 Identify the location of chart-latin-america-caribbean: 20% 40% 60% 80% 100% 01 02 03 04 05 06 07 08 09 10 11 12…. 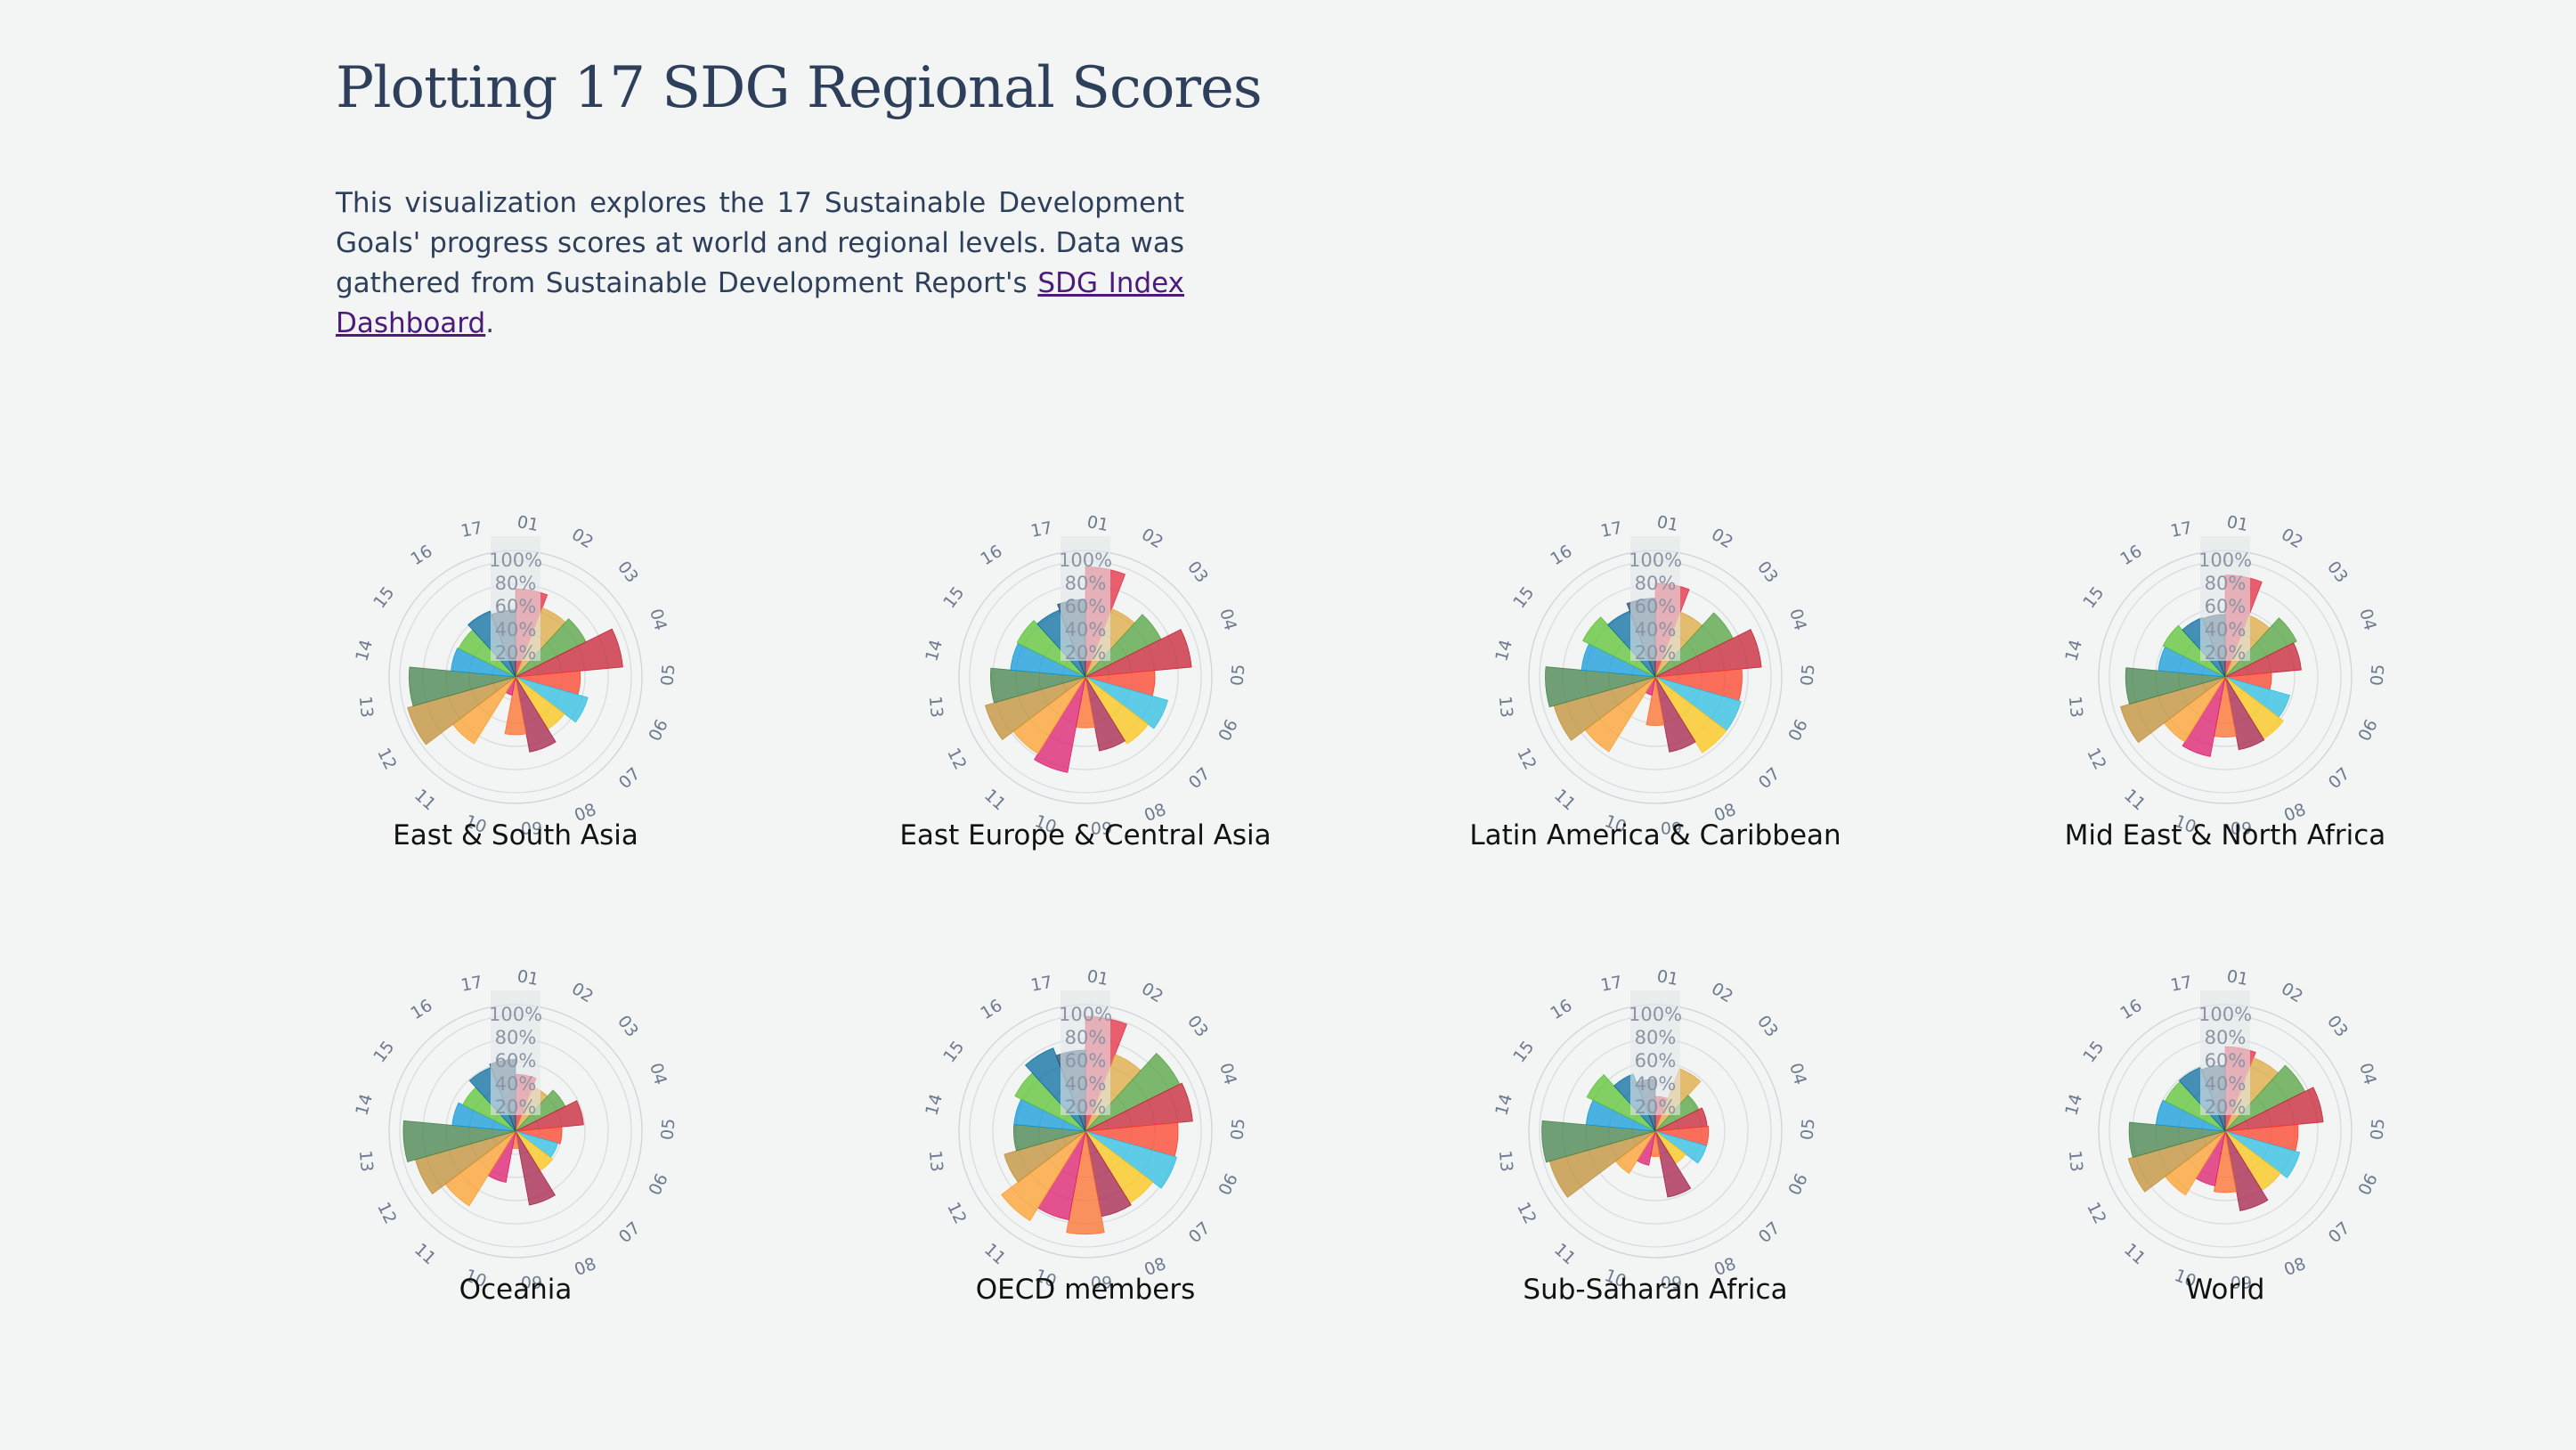
(1655, 712).